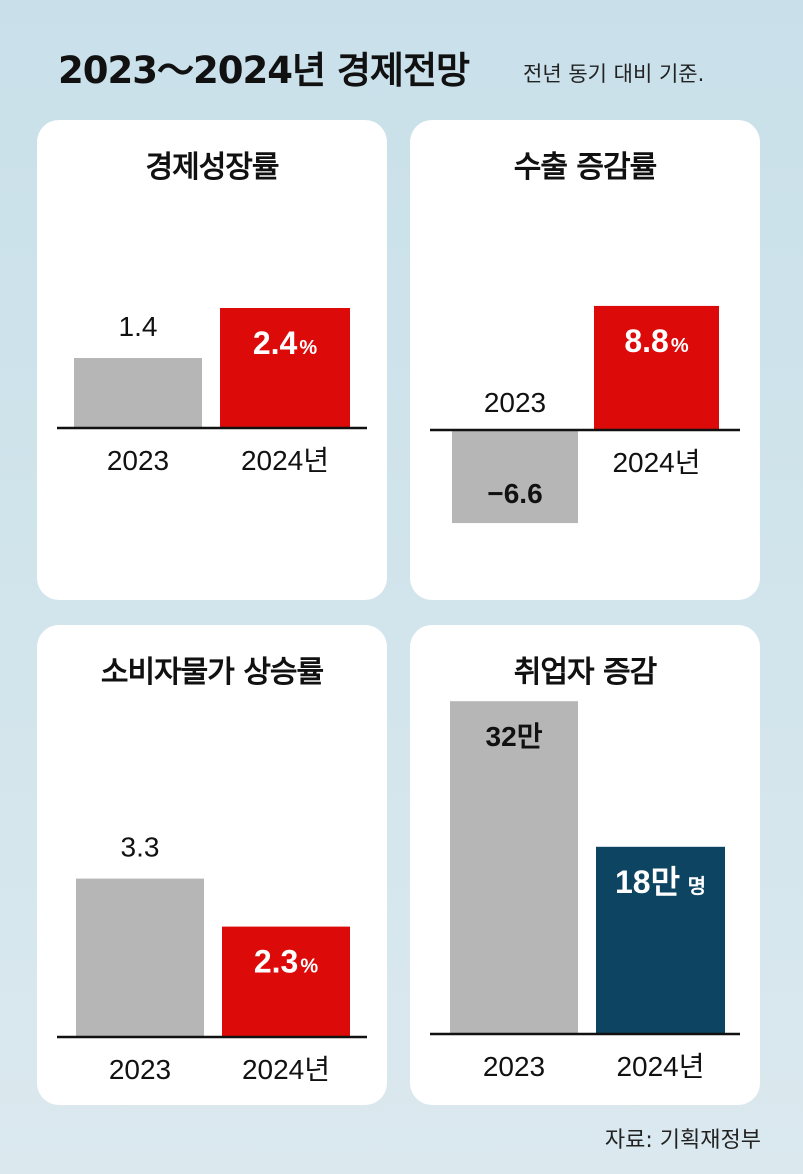  I want to click on chart-title: 소비자물가 상승률, so click(212, 672).